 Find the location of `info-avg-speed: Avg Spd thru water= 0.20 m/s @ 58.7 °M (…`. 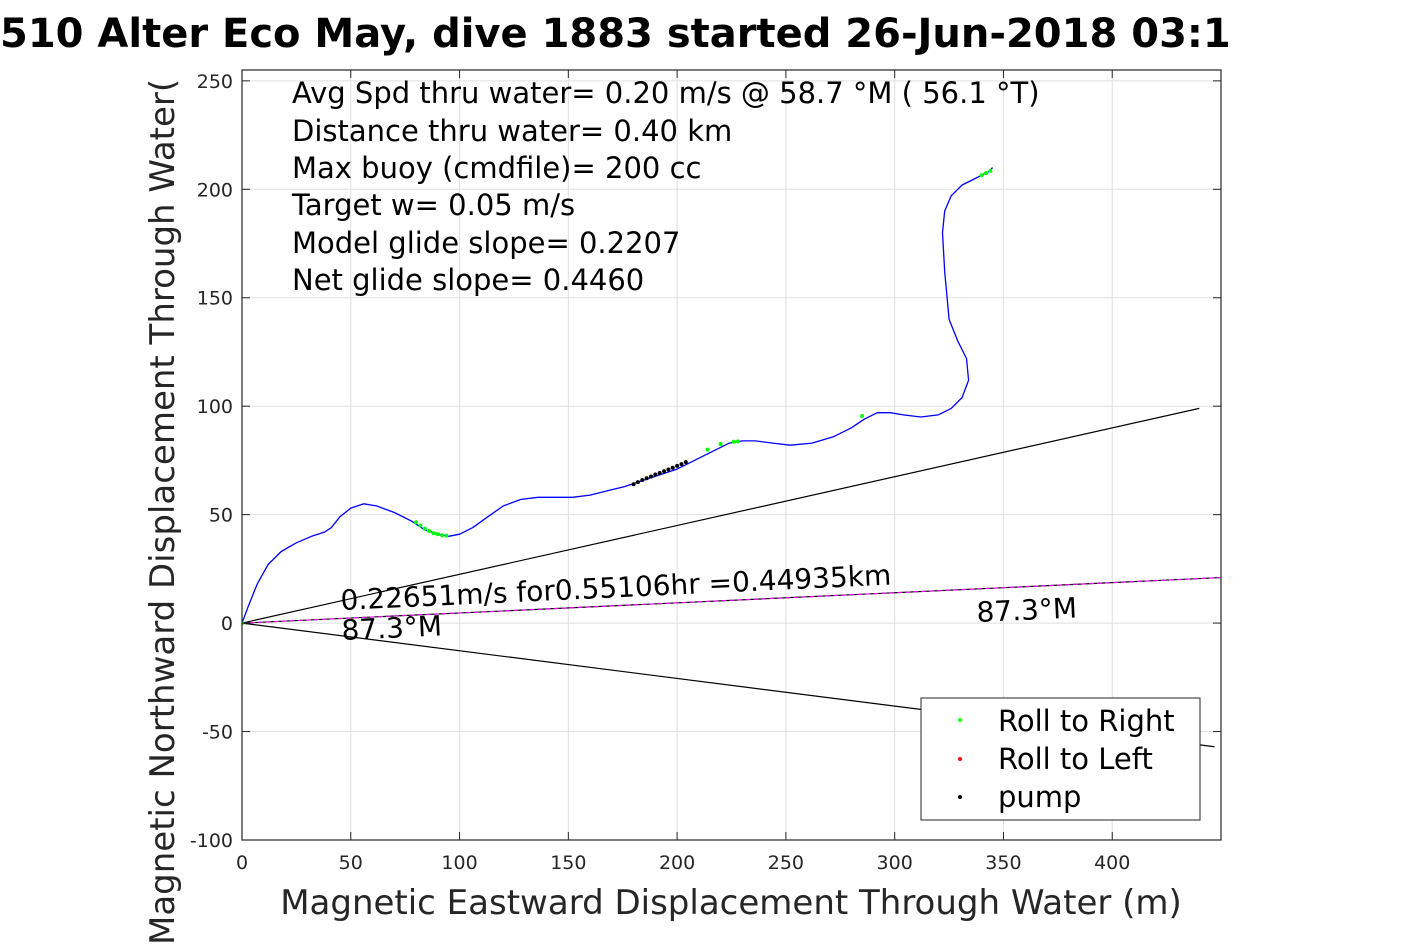

info-avg-speed: Avg Spd thru water= 0.20 m/s @ 58.7 °M (… is located at coordinates (666, 93).